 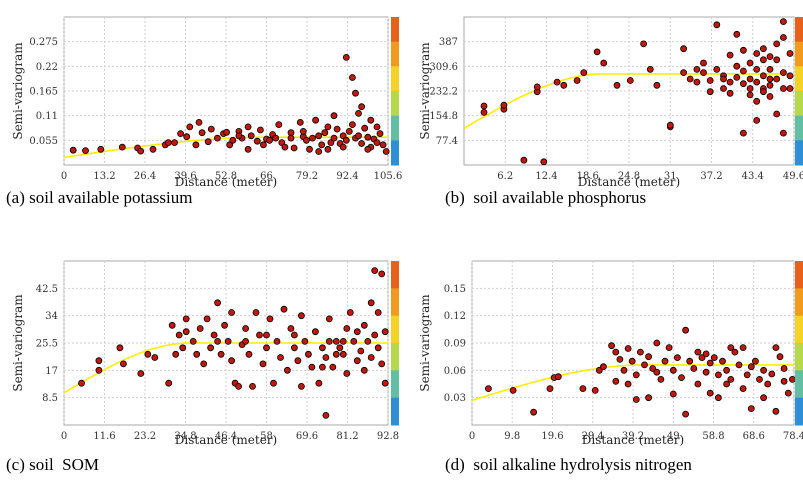 What do you see at coordinates (472, 436) in the screenshot?
I see `chart-d-x-tick-label: 0` at bounding box center [472, 436].